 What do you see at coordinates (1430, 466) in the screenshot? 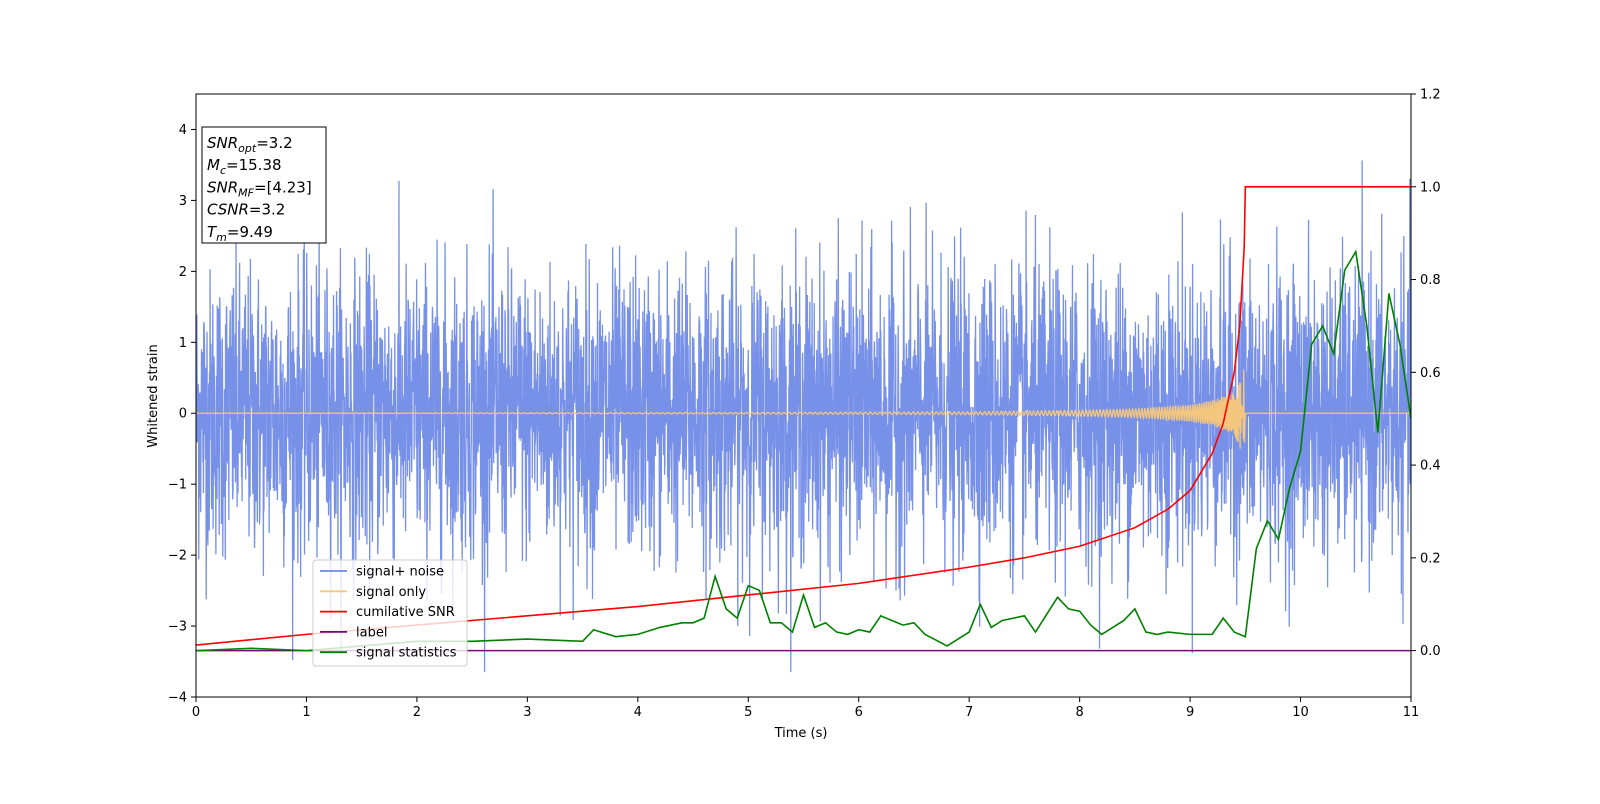
I see `y-right-tick-label: 0.4` at bounding box center [1430, 466].